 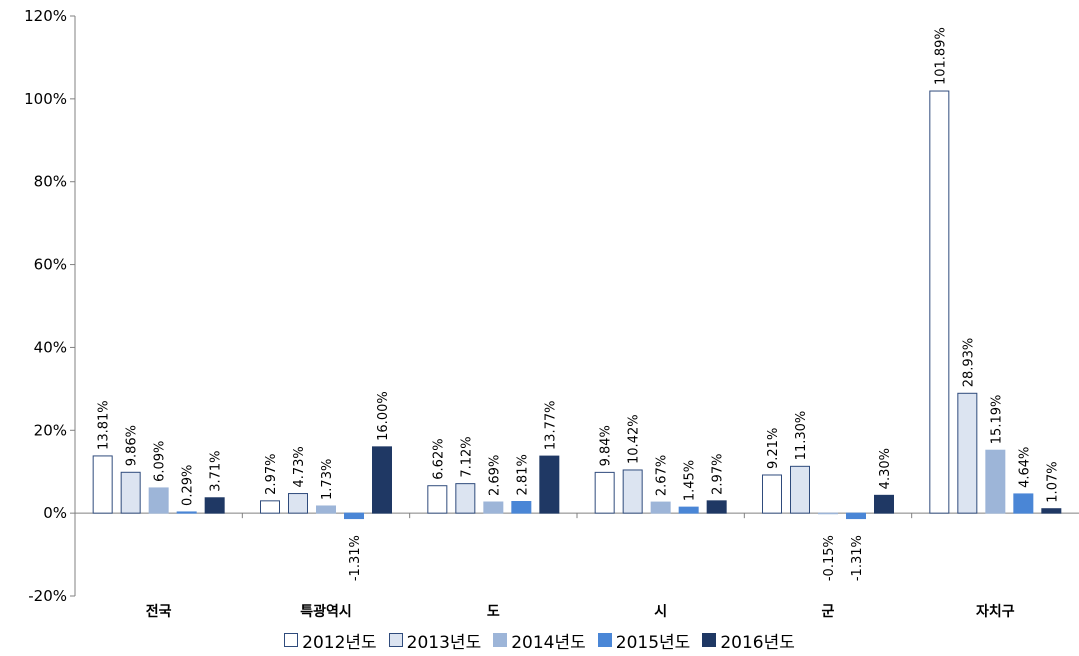 I want to click on data-label: 6.62%, so click(x=438, y=458).